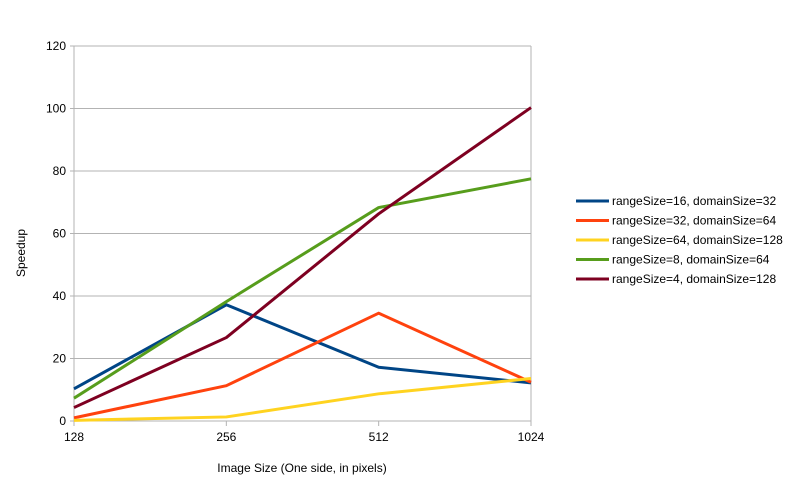 The height and width of the screenshot is (486, 793). I want to click on legend-label: rangeSize=16, domainSize=32, so click(694, 201).